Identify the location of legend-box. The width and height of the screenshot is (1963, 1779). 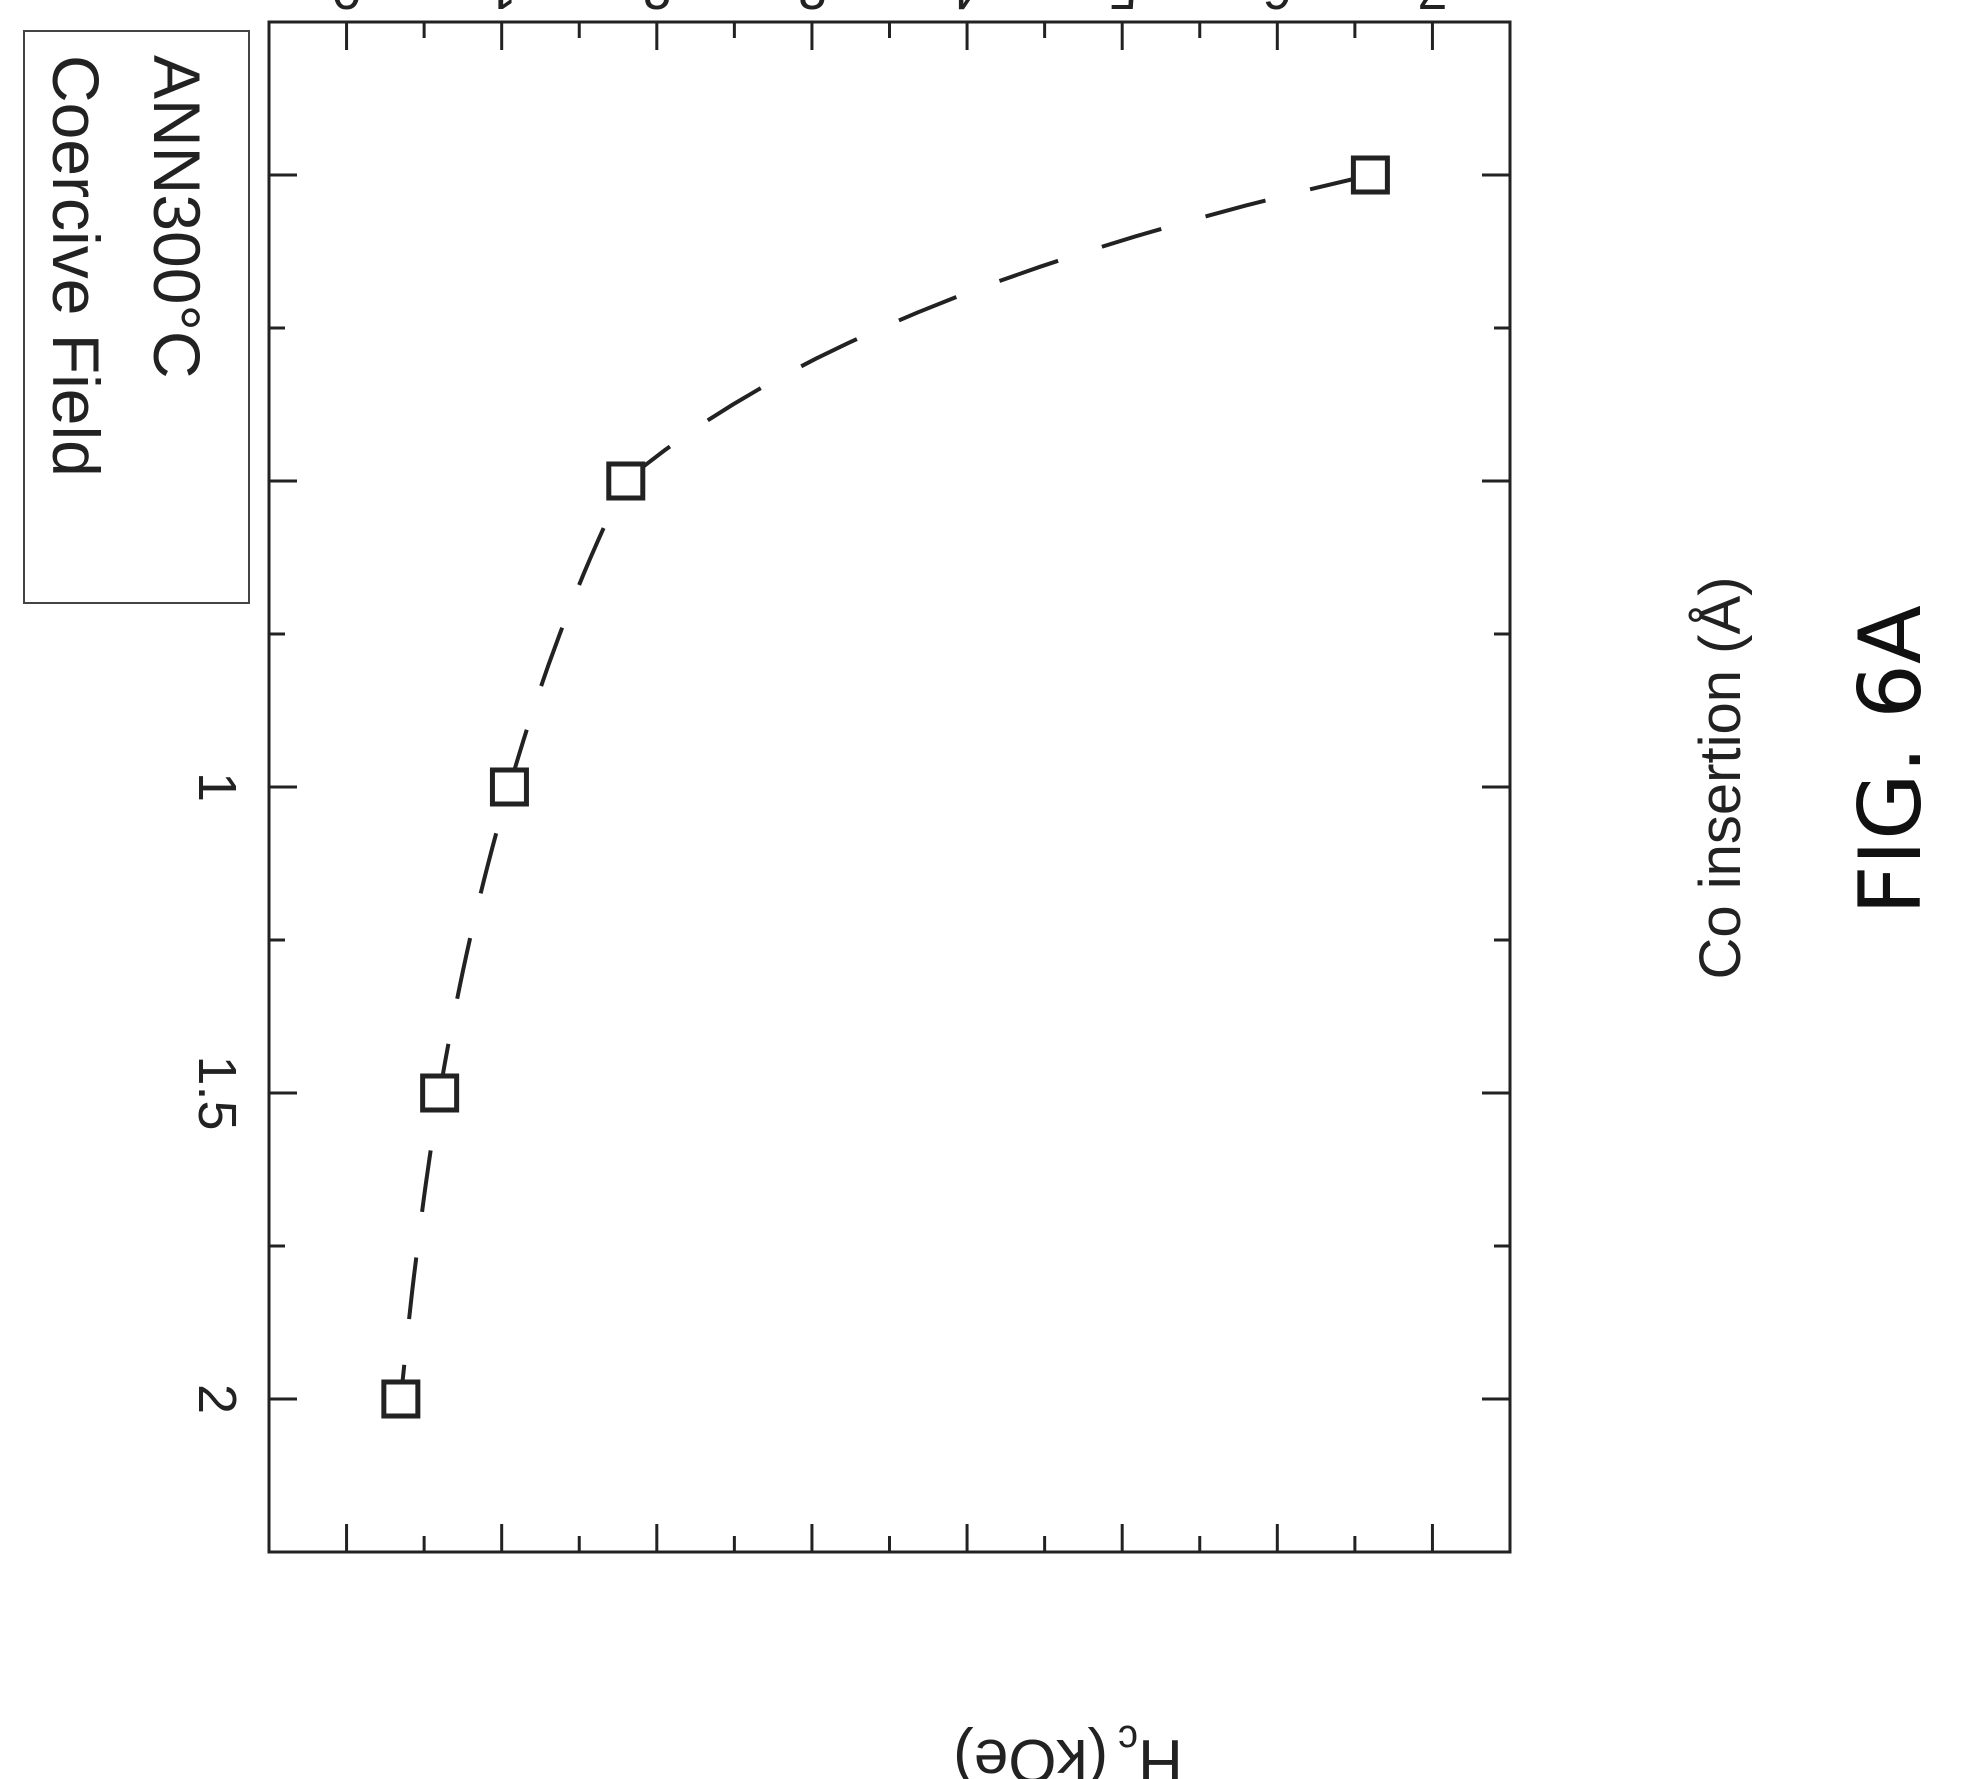
(136, 317).